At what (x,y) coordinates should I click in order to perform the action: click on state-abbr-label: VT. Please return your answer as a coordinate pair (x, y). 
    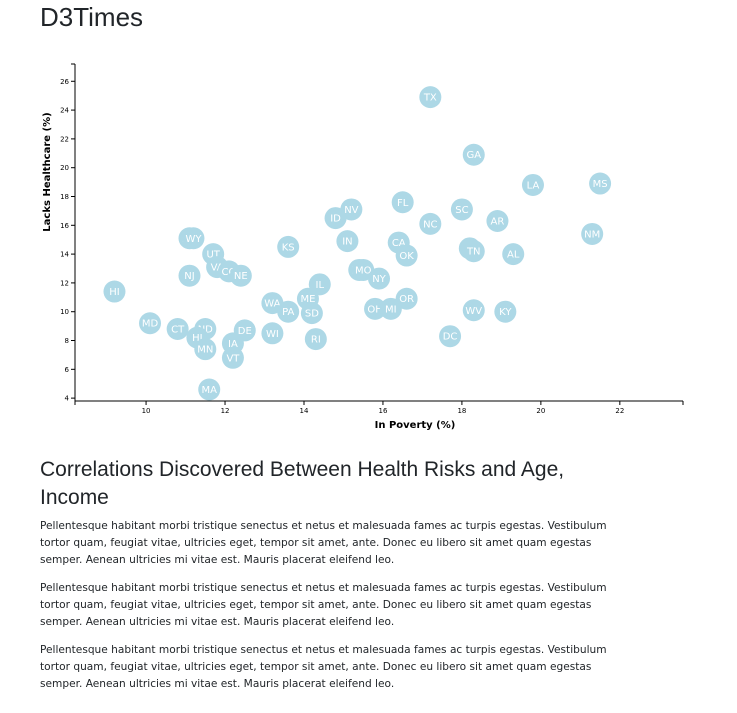
    Looking at the image, I should click on (233, 358).